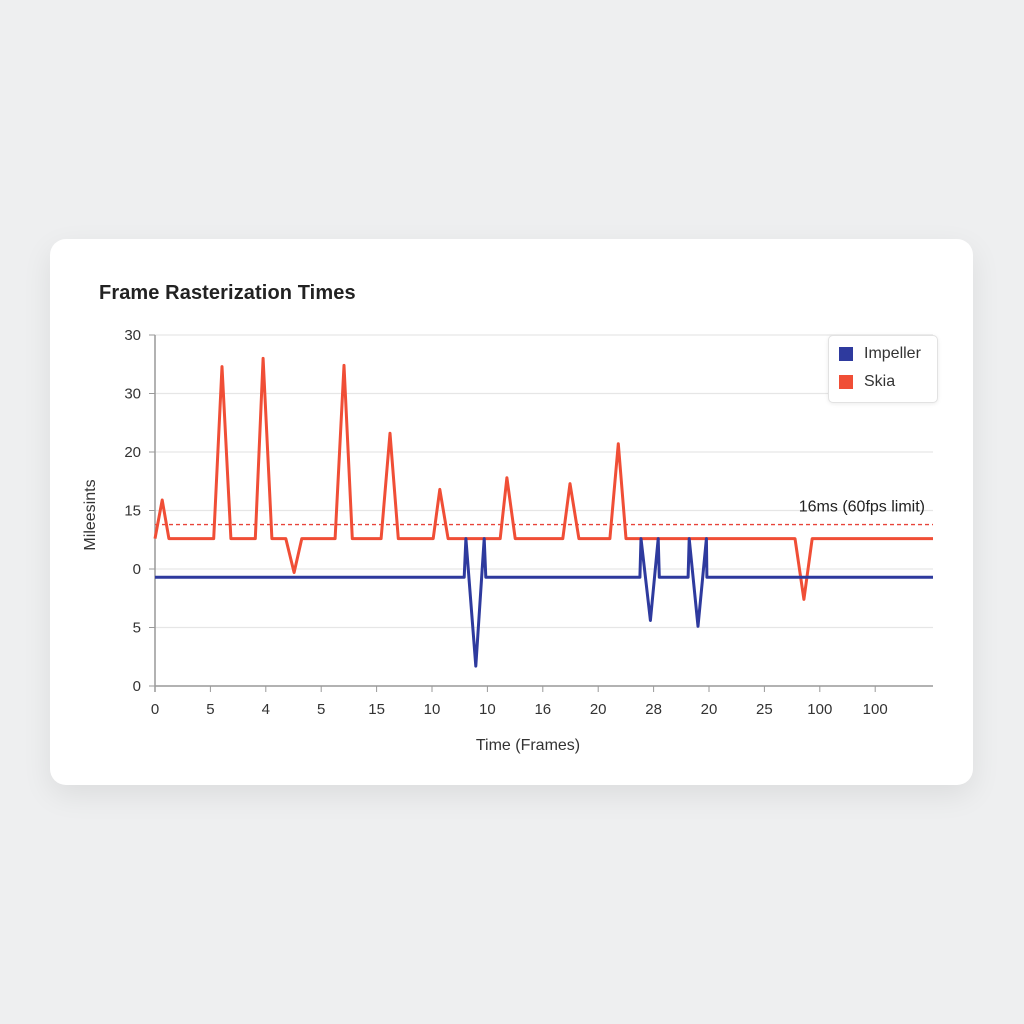 This screenshot has width=1024, height=1024. What do you see at coordinates (90, 514) in the screenshot?
I see `y-axis-label: Mileesints` at bounding box center [90, 514].